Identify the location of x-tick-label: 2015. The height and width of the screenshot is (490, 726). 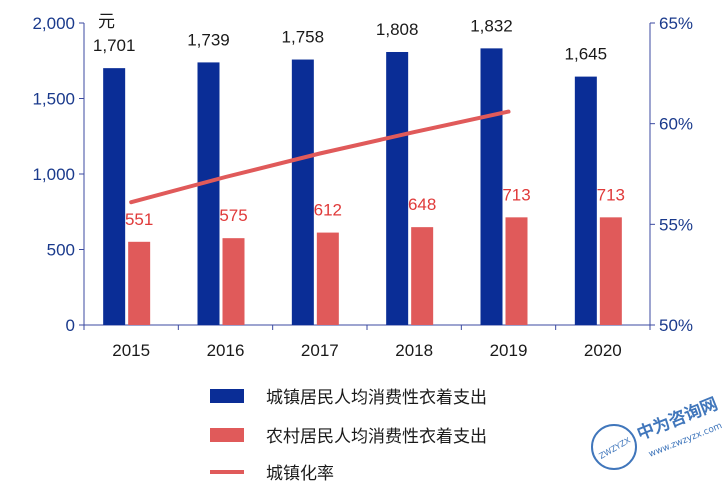
(131, 350).